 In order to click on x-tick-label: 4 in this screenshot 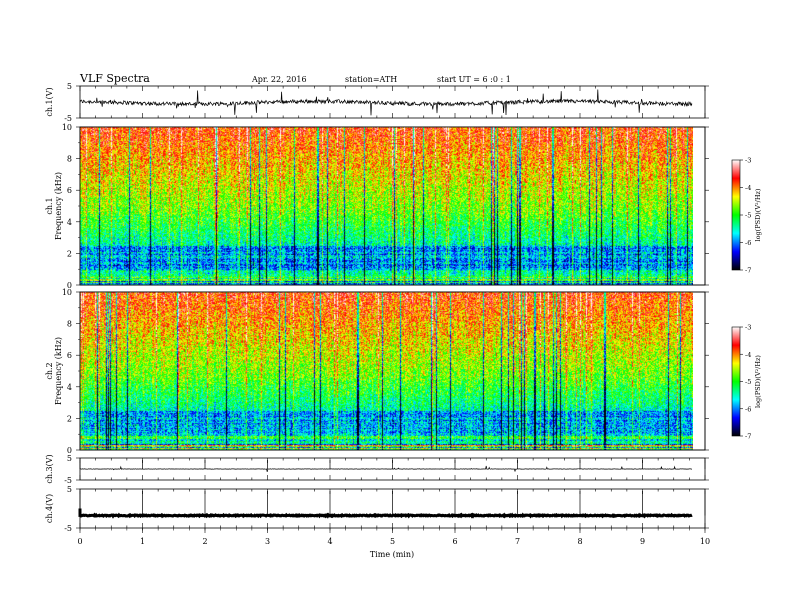, I will do `click(329, 541)`.